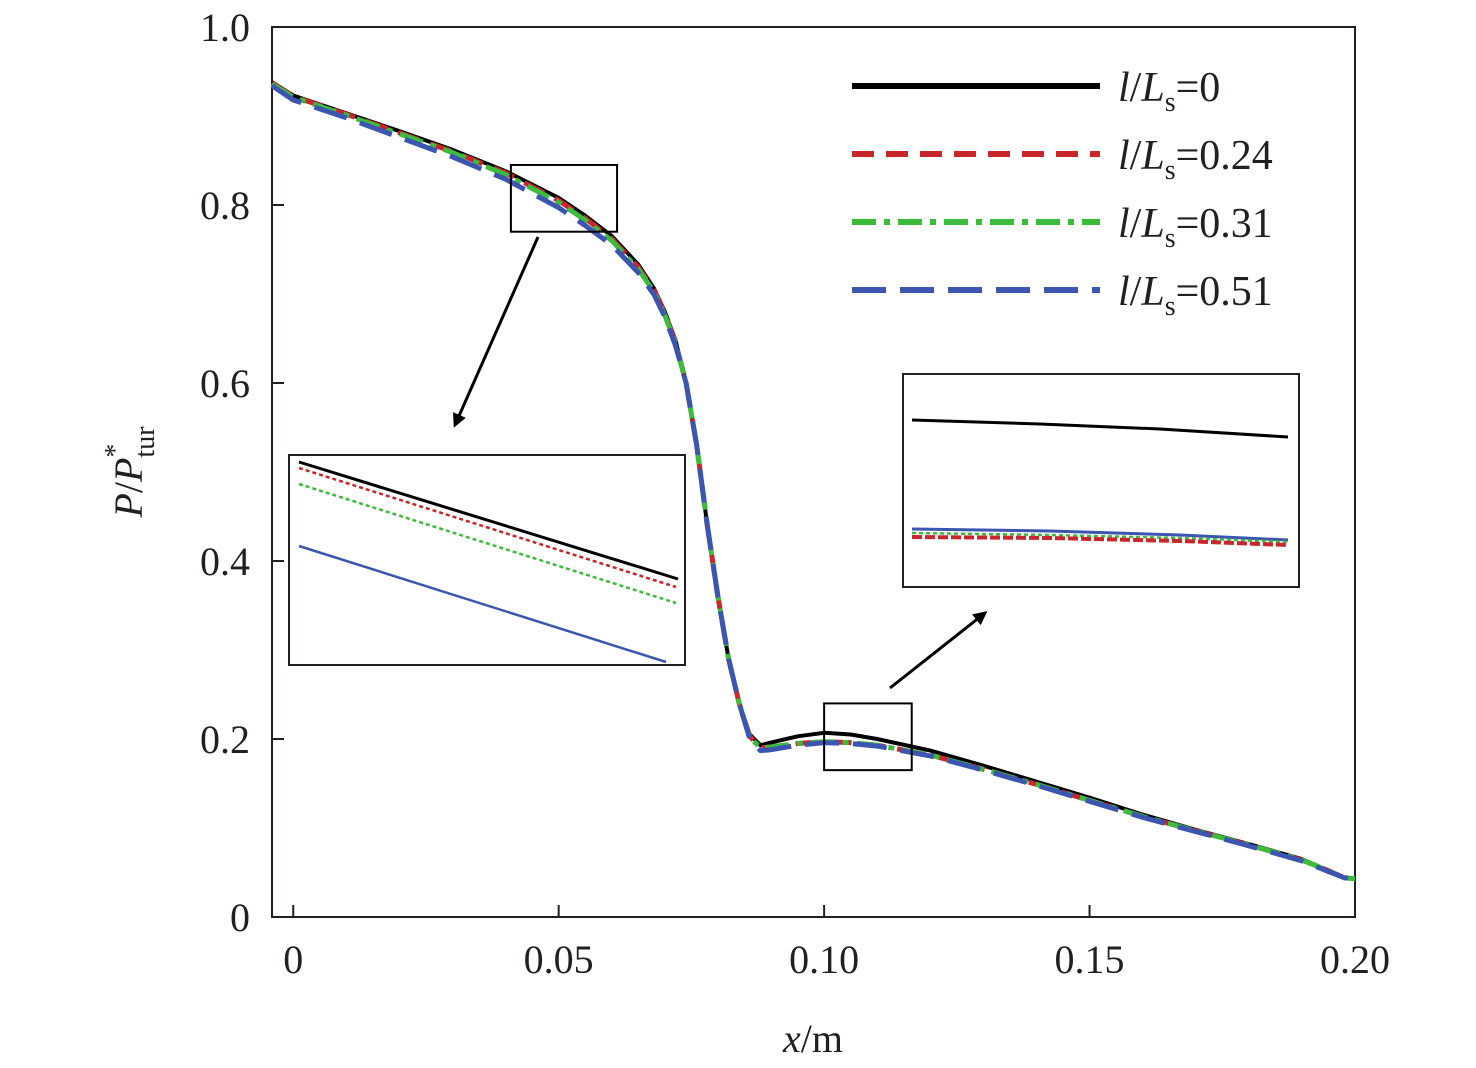 This screenshot has height=1068, width=1476. I want to click on legend-label-2: l/Ls=0.31, so click(1195, 227).